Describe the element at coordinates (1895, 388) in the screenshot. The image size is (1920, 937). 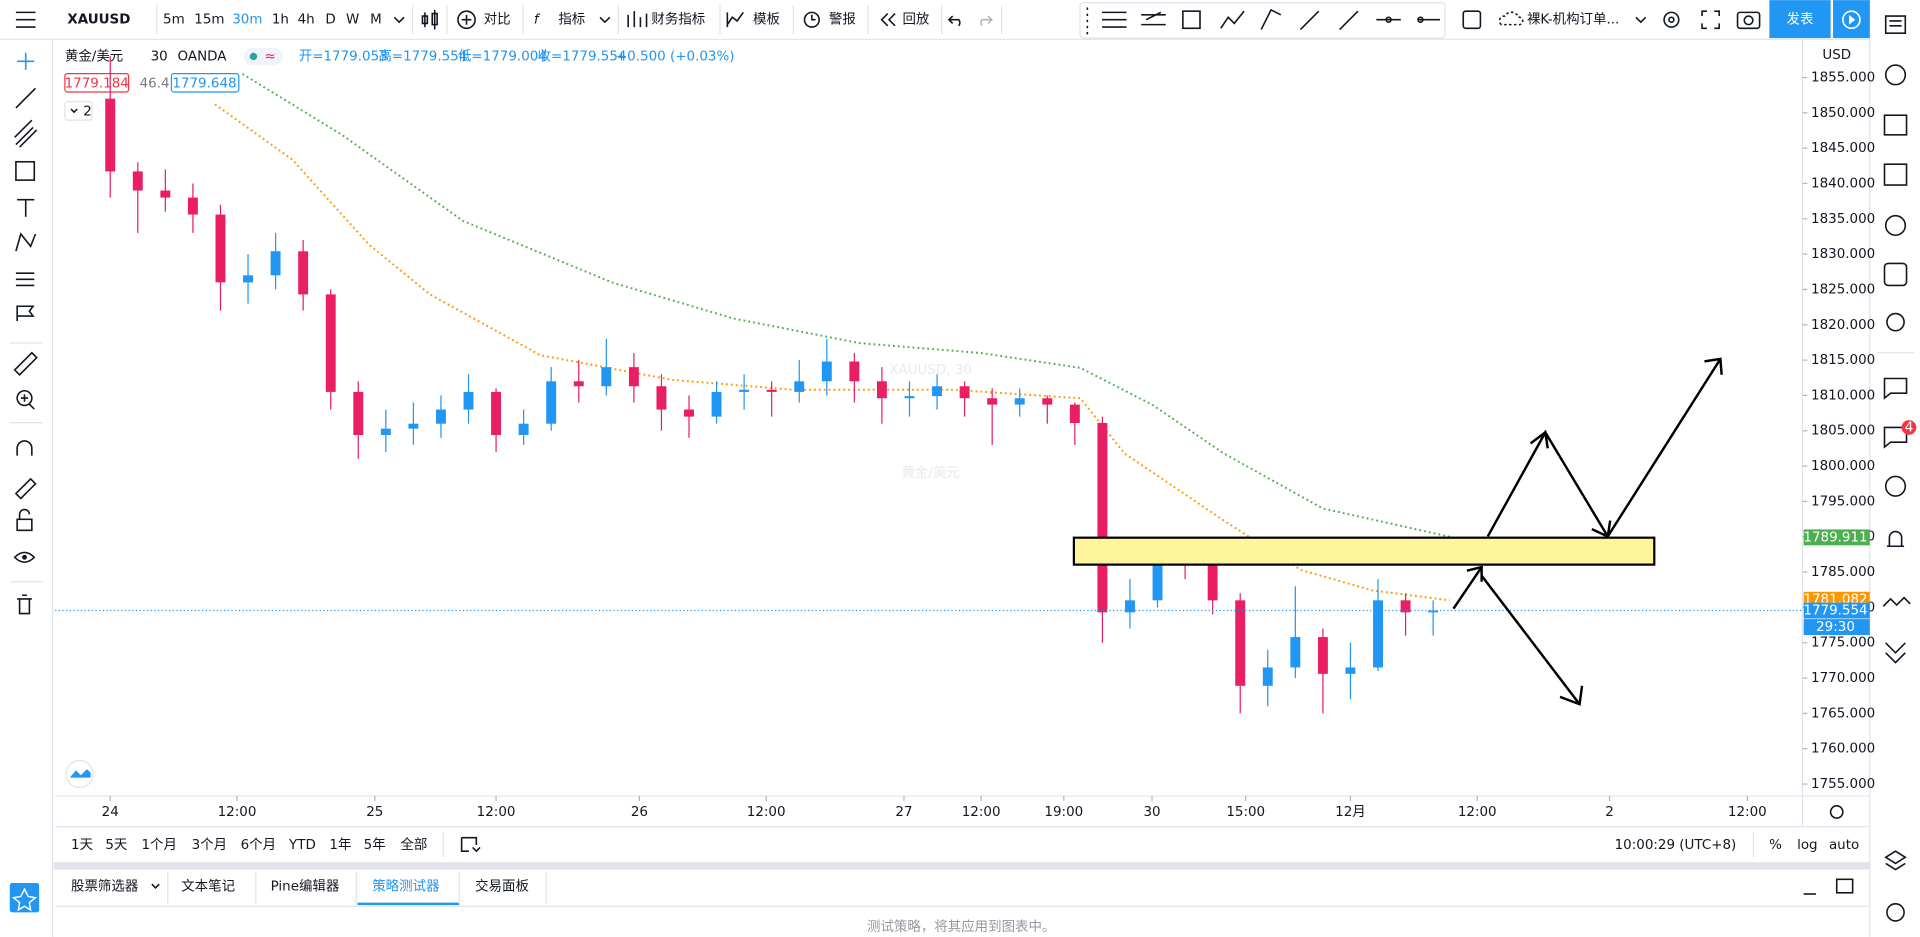
I see `chat-icon` at that location.